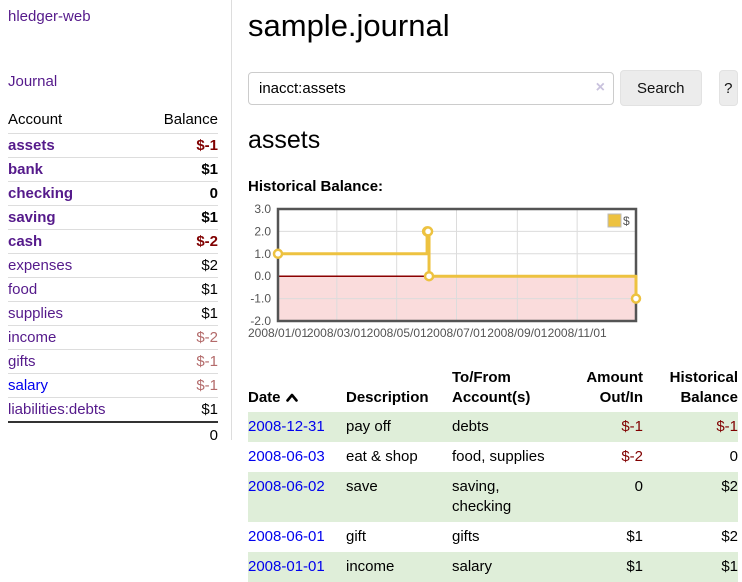 This screenshot has height=582, width=742. Describe the element at coordinates (260, 299) in the screenshot. I see `svg-text: -1.0` at that location.